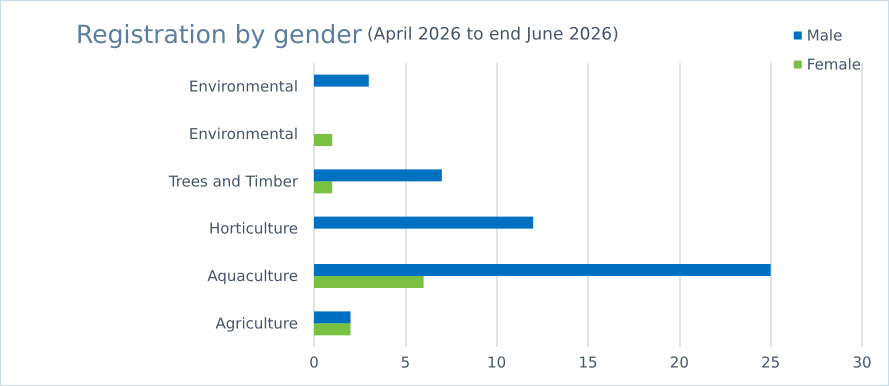 Image resolution: width=889 pixels, height=386 pixels. What do you see at coordinates (492, 34) in the screenshot?
I see `chart-subtitle: (April 2026 to end June 2026)` at bounding box center [492, 34].